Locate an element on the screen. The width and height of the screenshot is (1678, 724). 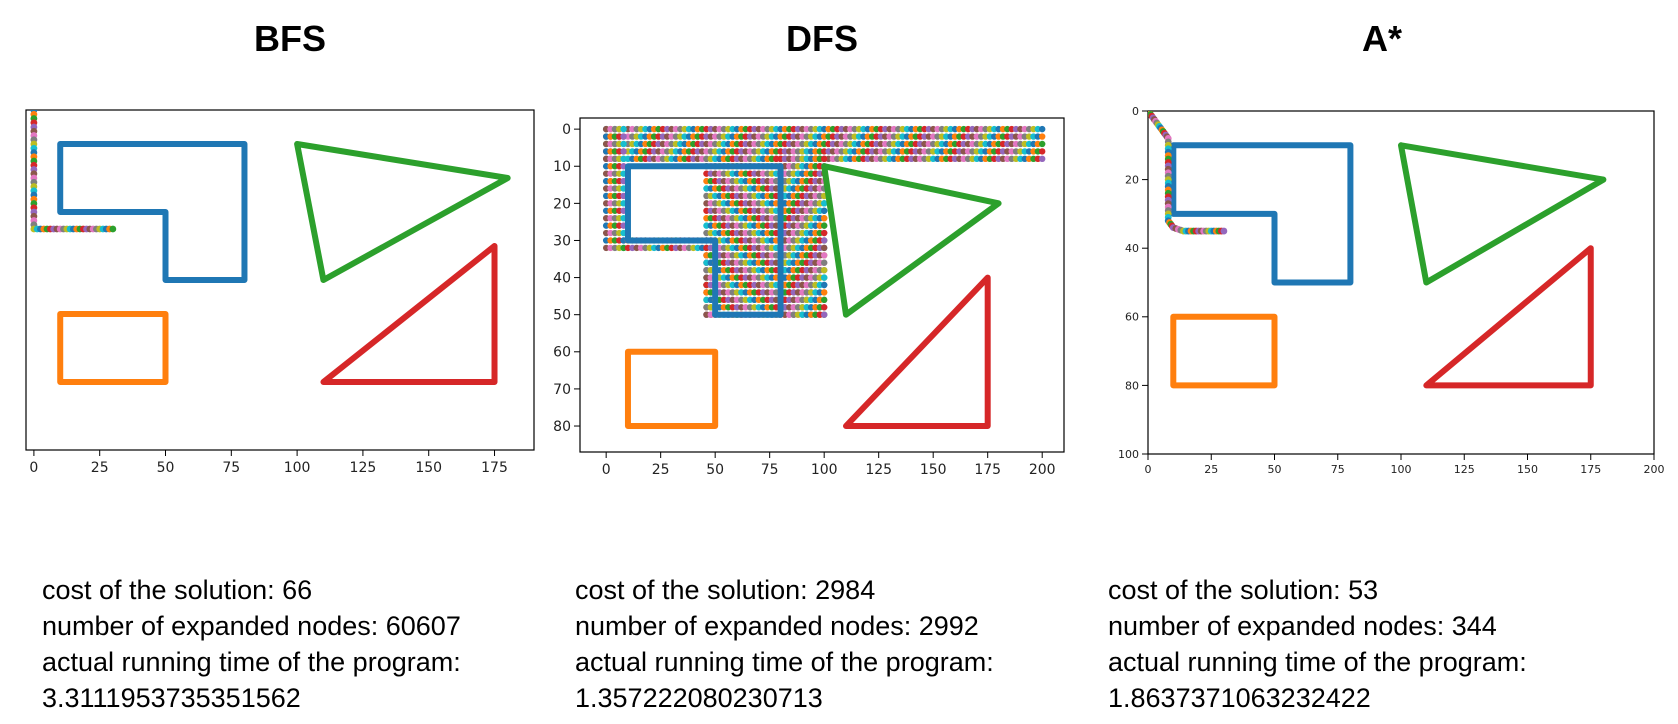
astar-path-dot is located at coordinates (1224, 231).